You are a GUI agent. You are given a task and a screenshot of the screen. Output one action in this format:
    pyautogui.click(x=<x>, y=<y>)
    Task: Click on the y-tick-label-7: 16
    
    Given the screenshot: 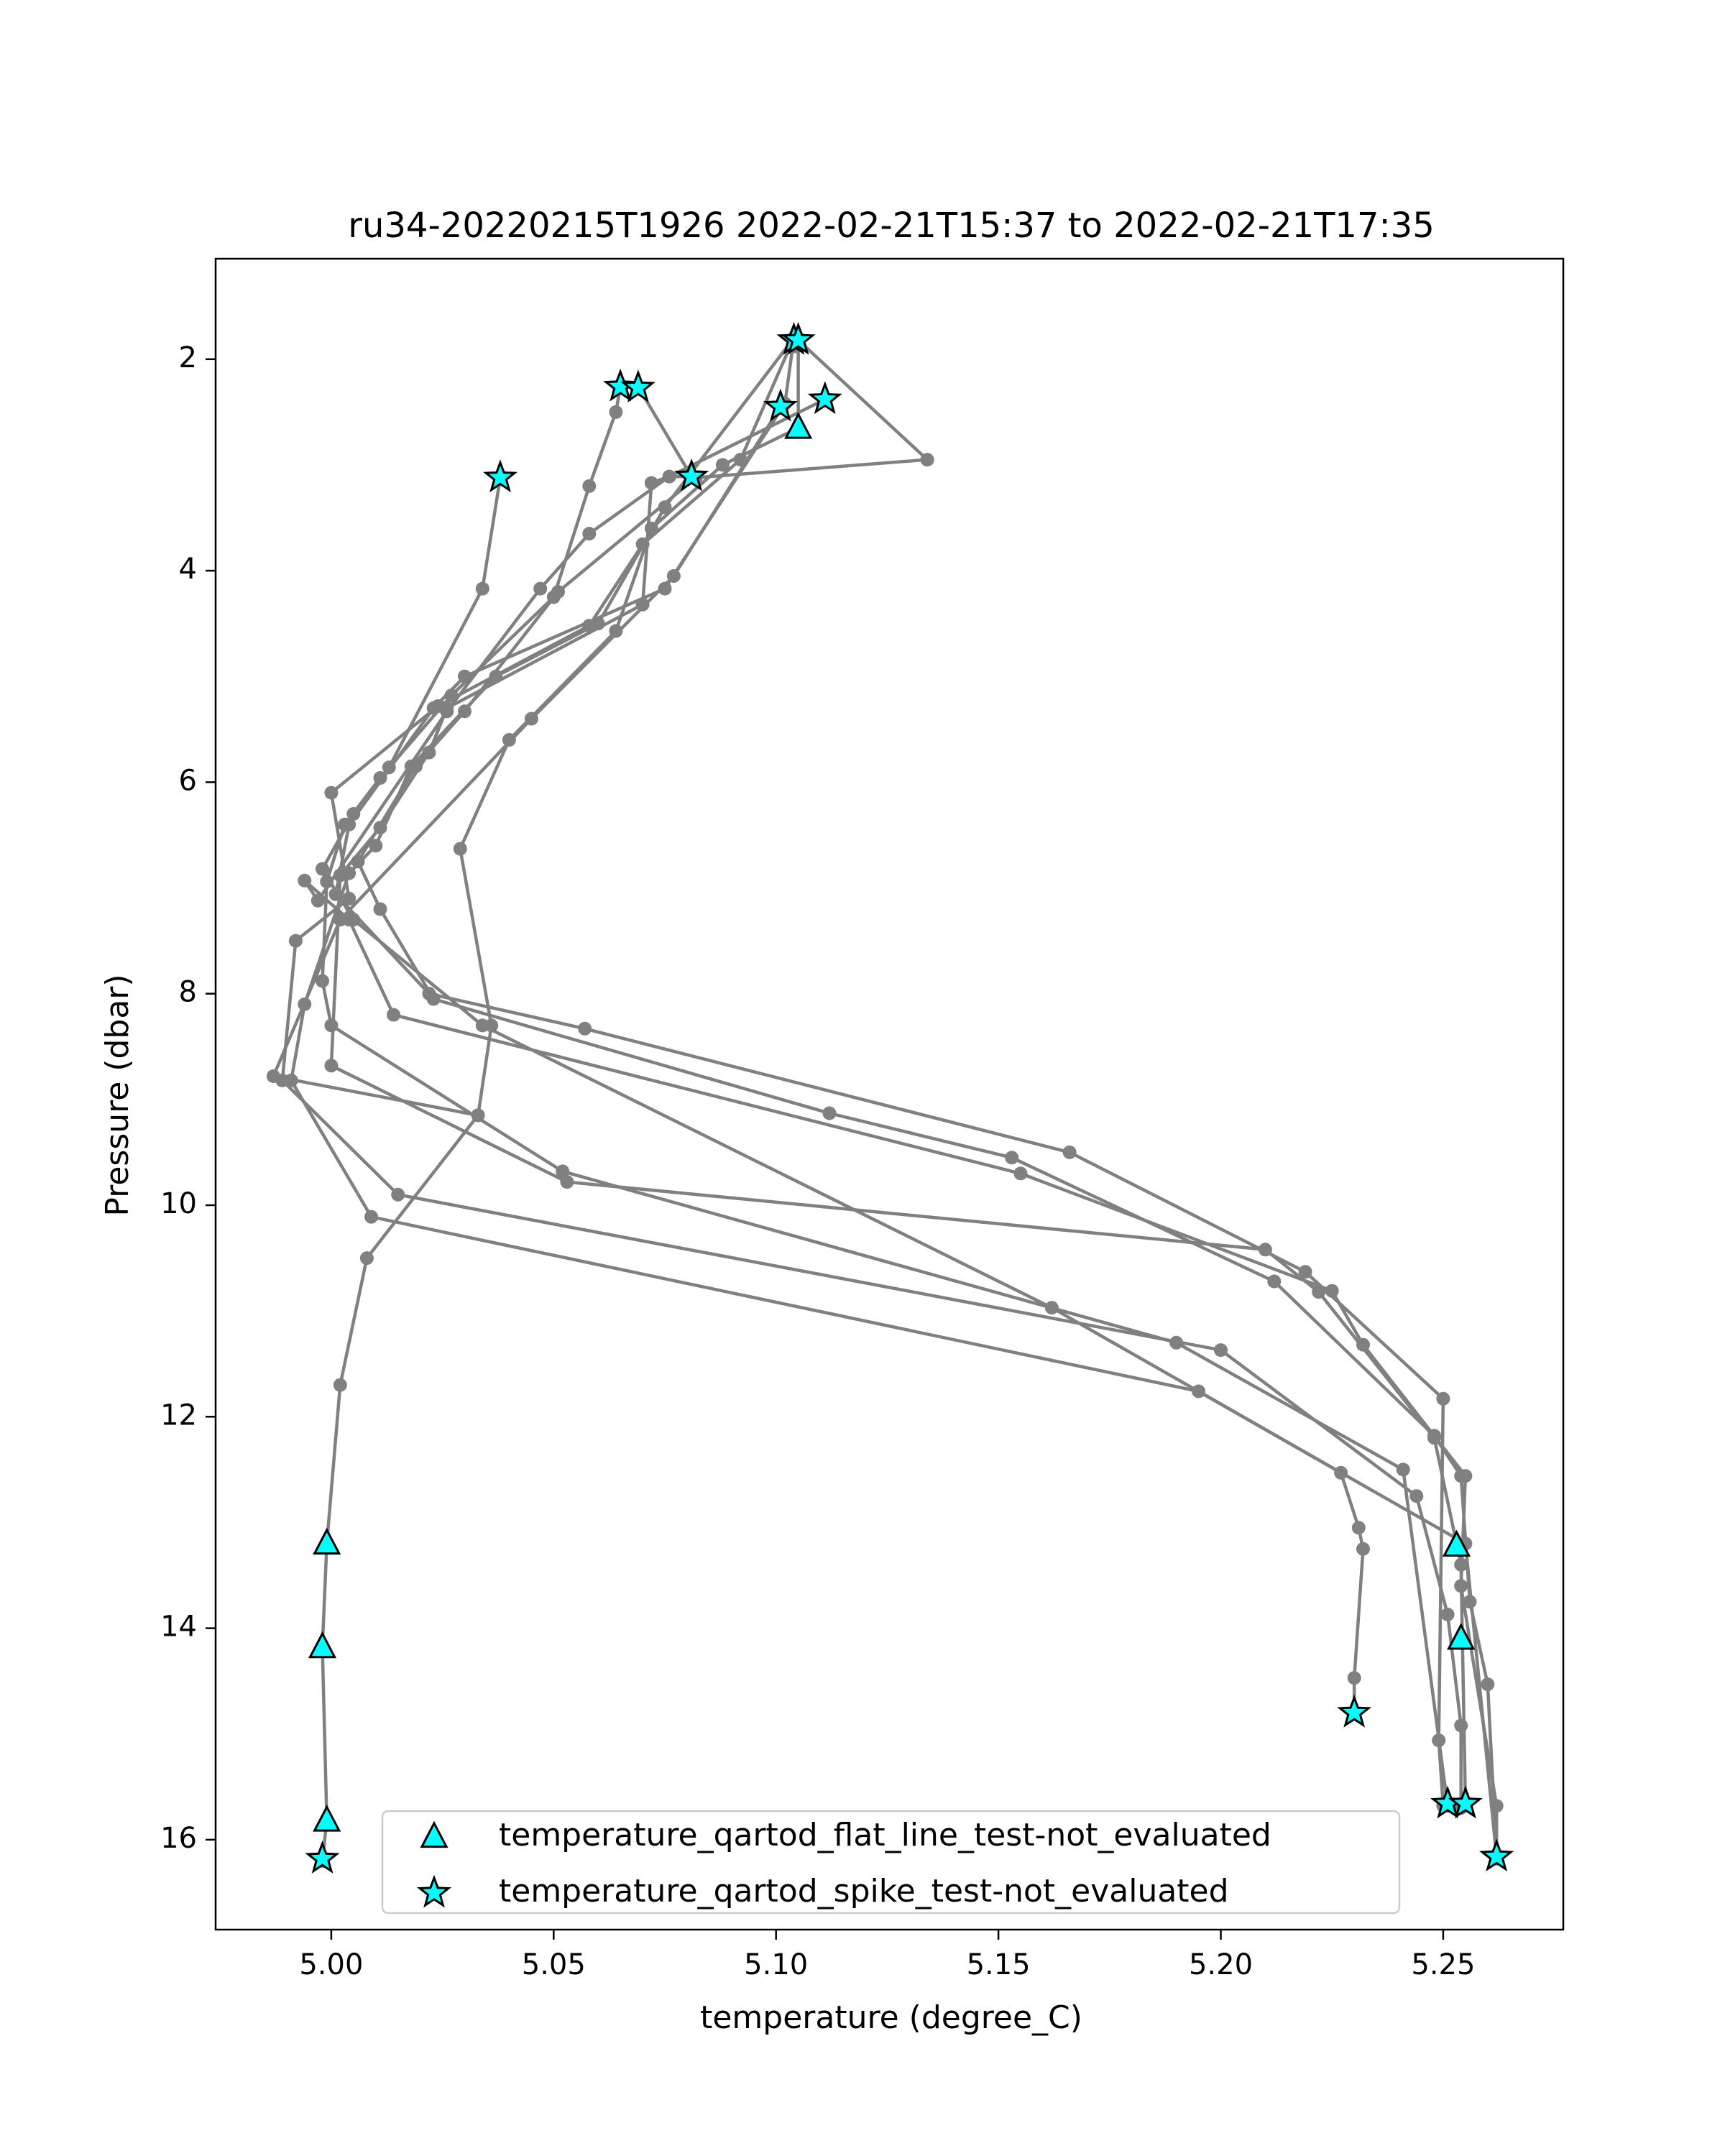 What is the action you would take?
    pyautogui.click(x=178, y=1838)
    